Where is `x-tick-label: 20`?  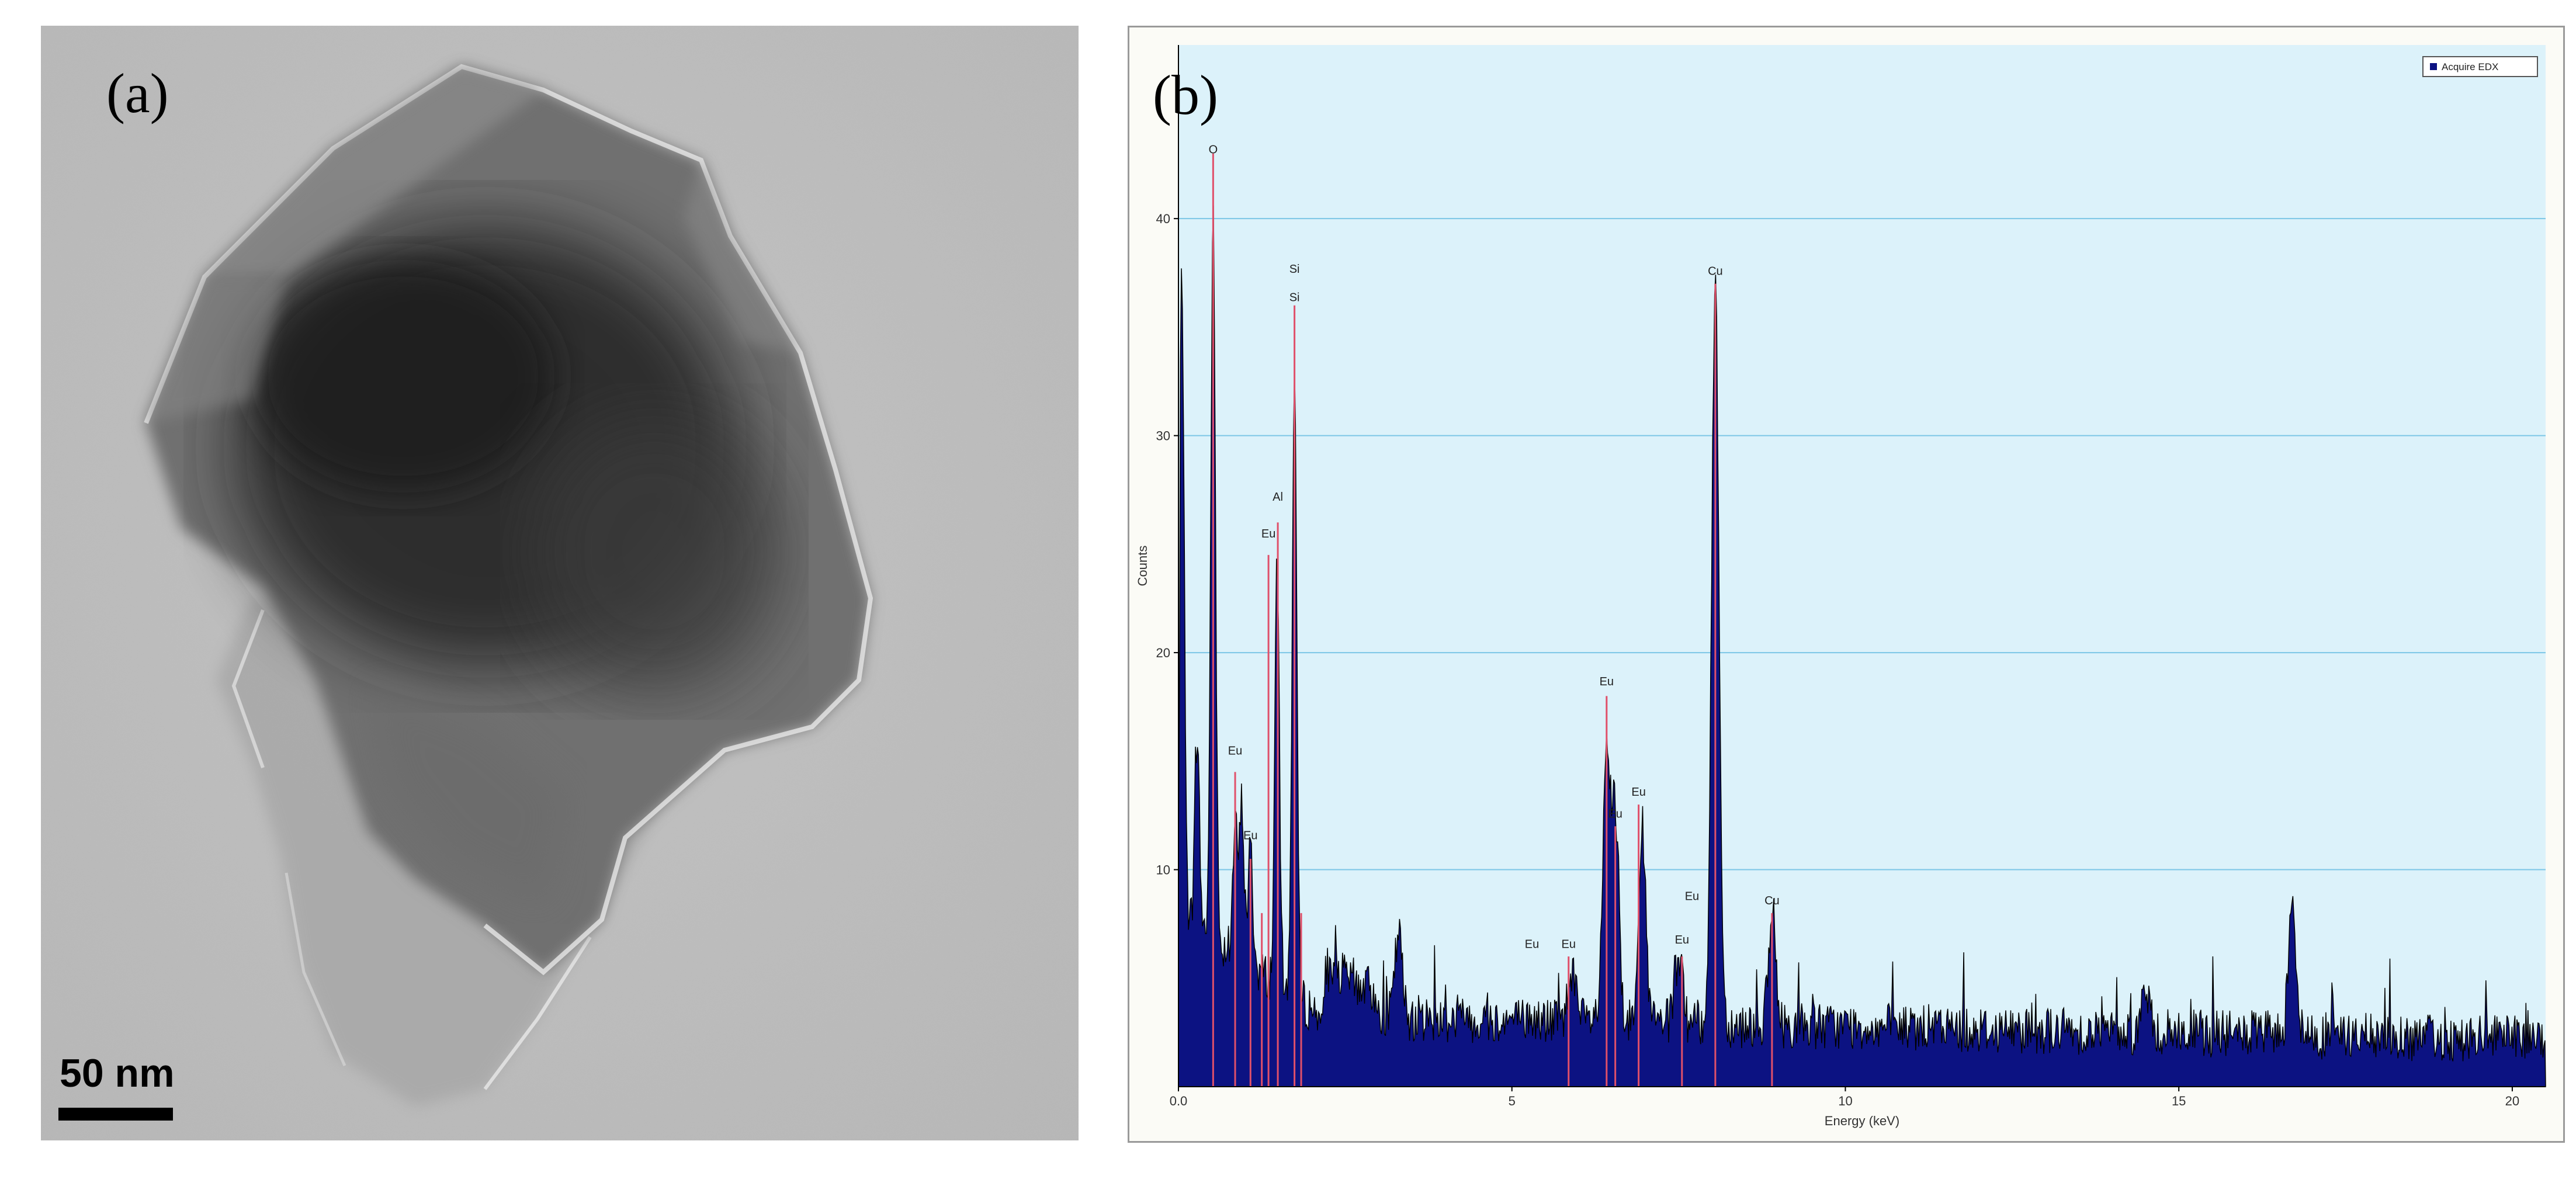 x-tick-label: 20 is located at coordinates (2512, 1101).